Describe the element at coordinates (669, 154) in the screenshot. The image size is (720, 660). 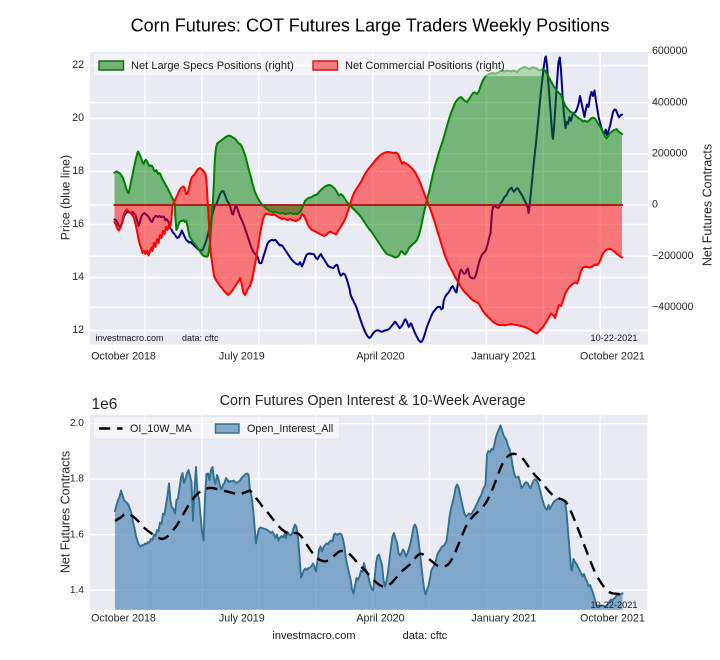
I see `svg-text: 200000` at that location.